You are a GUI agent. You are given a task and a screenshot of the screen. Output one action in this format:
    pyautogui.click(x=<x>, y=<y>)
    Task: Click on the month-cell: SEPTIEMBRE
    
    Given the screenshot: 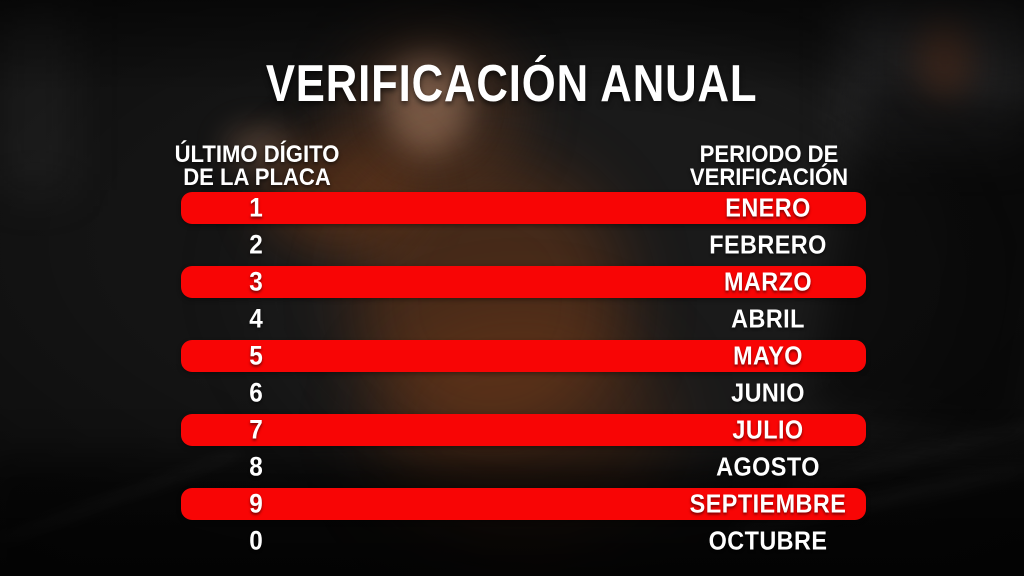 What is the action you would take?
    pyautogui.click(x=768, y=503)
    